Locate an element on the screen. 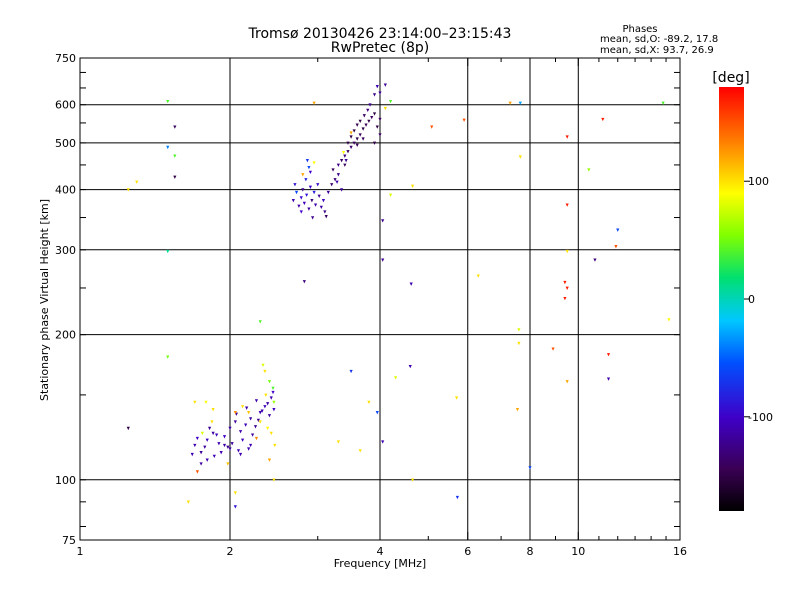 This screenshot has width=800, height=600. colorbar-label: [deg] is located at coordinates (730, 78).